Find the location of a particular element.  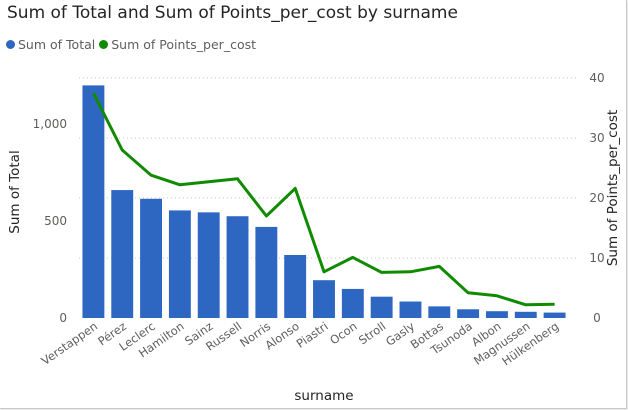

bar-gasly is located at coordinates (410, 309).